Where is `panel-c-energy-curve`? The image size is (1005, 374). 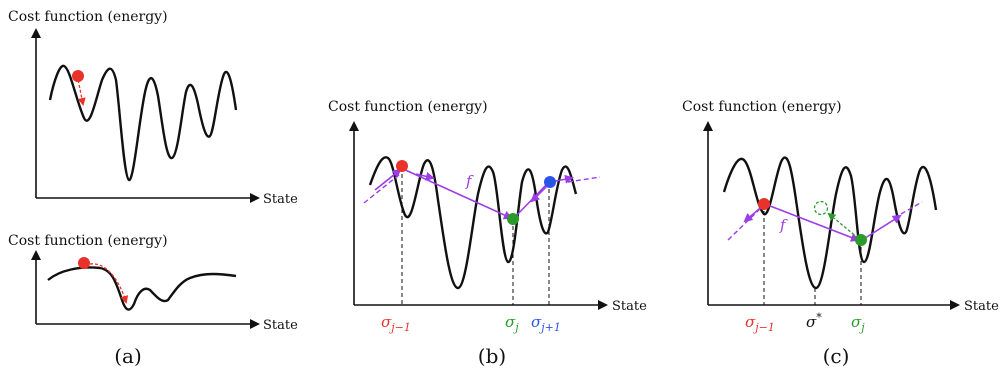 panel-c-energy-curve is located at coordinates (830, 223).